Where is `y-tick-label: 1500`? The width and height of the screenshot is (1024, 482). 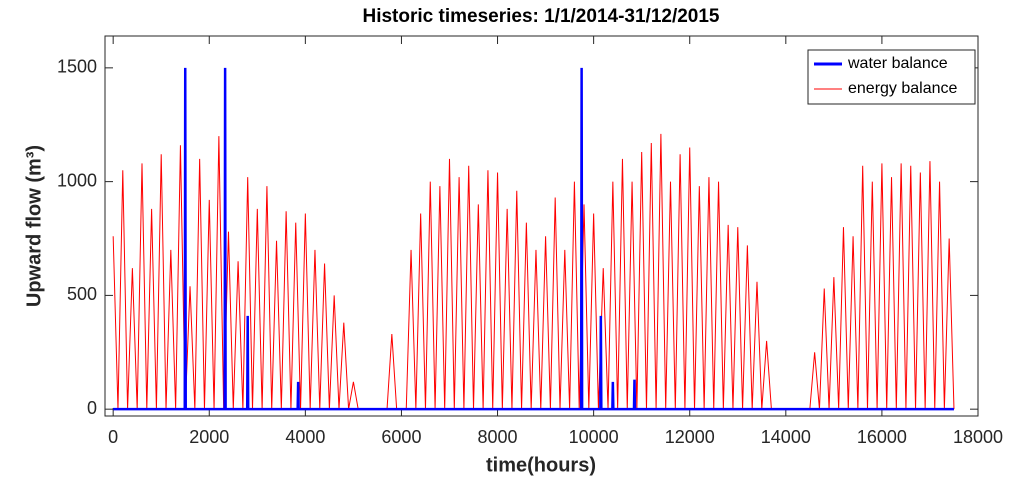
y-tick-label: 1500 is located at coordinates (77, 67).